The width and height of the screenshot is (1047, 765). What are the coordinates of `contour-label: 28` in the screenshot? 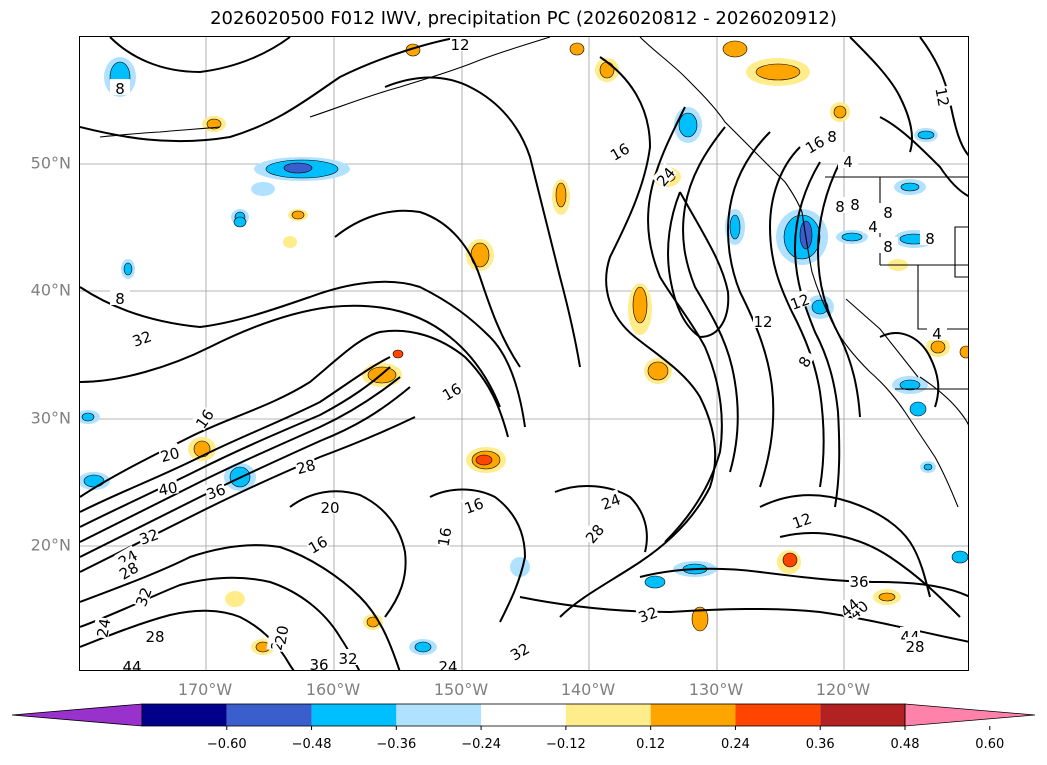 It's located at (305, 467).